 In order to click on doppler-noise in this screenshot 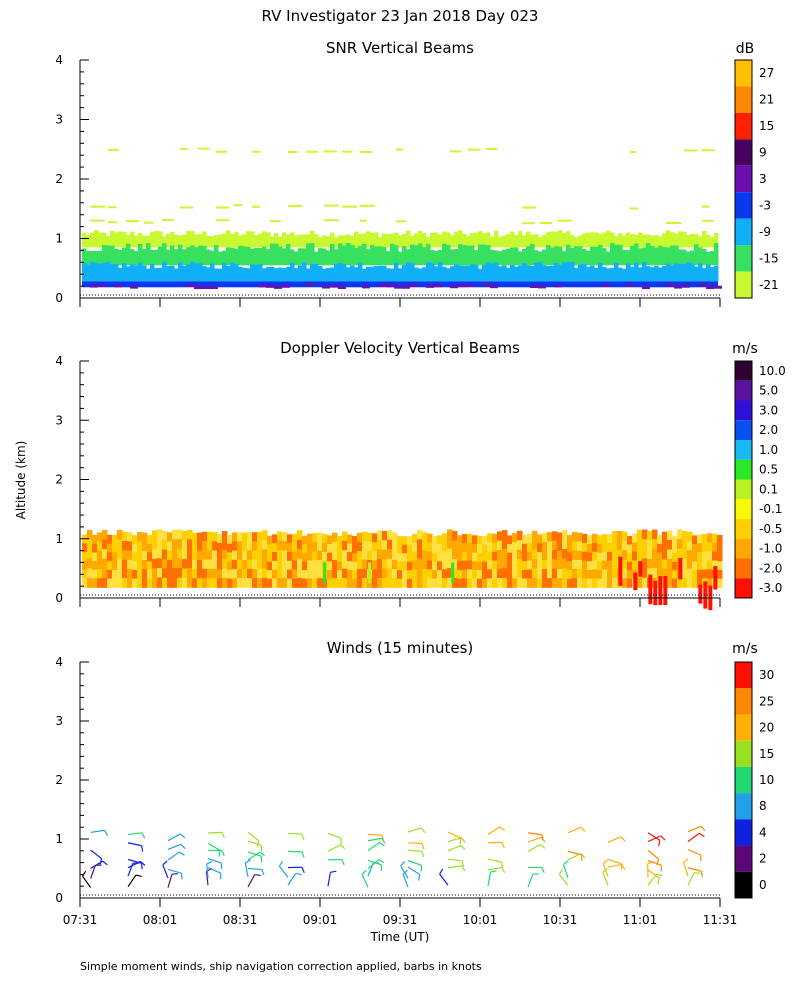, I will do `click(655, 593)`.